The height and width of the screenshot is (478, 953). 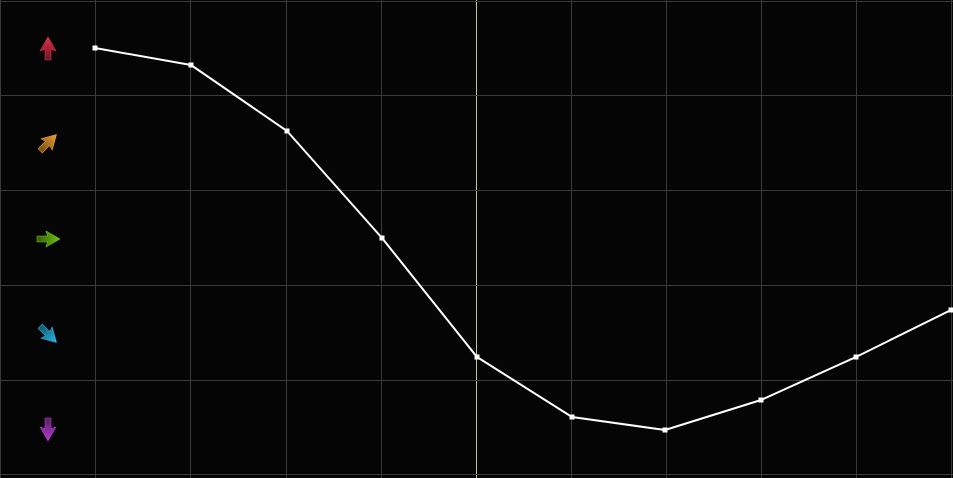 I want to click on arrow-down-icon, so click(x=47, y=428).